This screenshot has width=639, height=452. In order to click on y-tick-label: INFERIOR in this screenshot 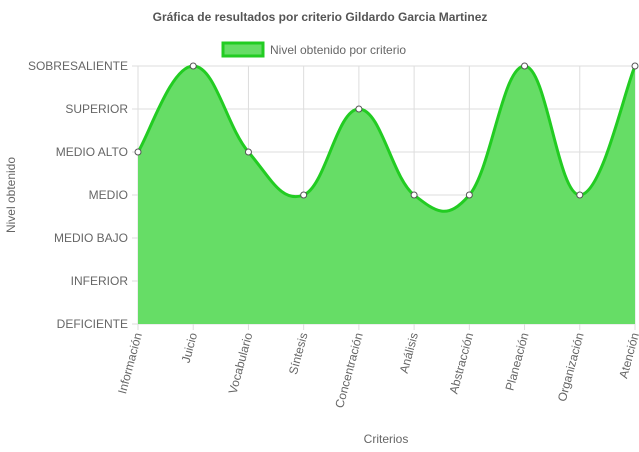, I will do `click(100, 281)`.